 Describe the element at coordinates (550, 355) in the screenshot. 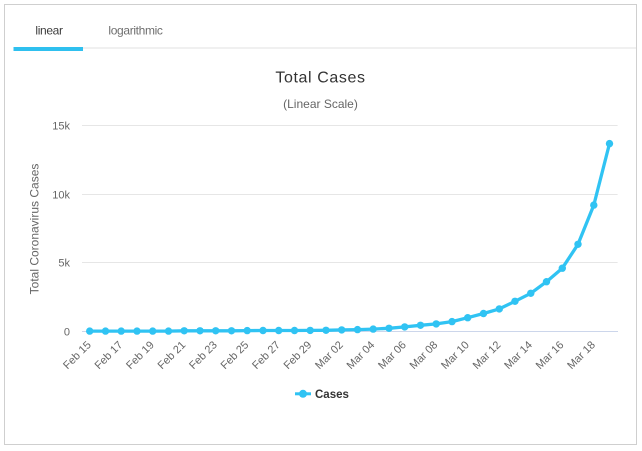

I see `svg-text: Mar 16` at that location.